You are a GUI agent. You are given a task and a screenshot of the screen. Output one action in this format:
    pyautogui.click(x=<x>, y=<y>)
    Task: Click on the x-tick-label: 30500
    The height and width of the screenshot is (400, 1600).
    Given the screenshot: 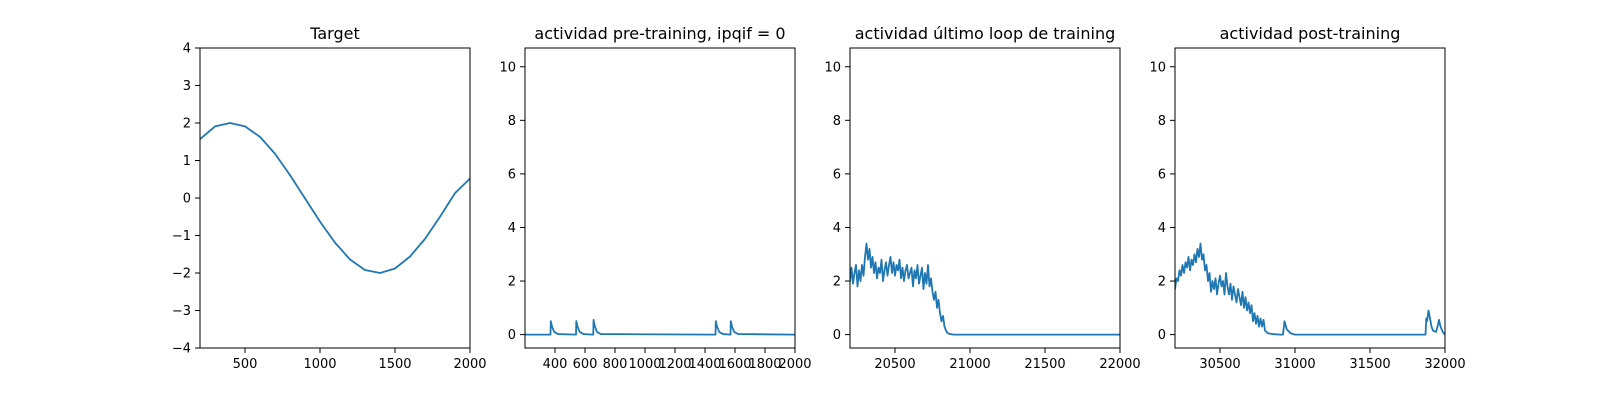 What is the action you would take?
    pyautogui.click(x=1219, y=364)
    